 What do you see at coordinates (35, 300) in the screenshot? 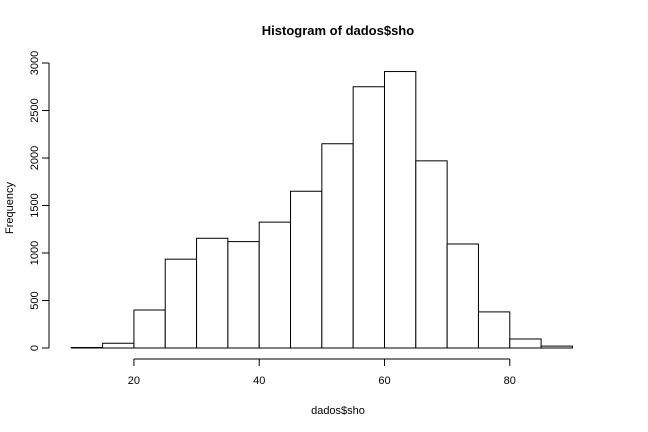
I see `y-tick-label: 500` at bounding box center [35, 300].